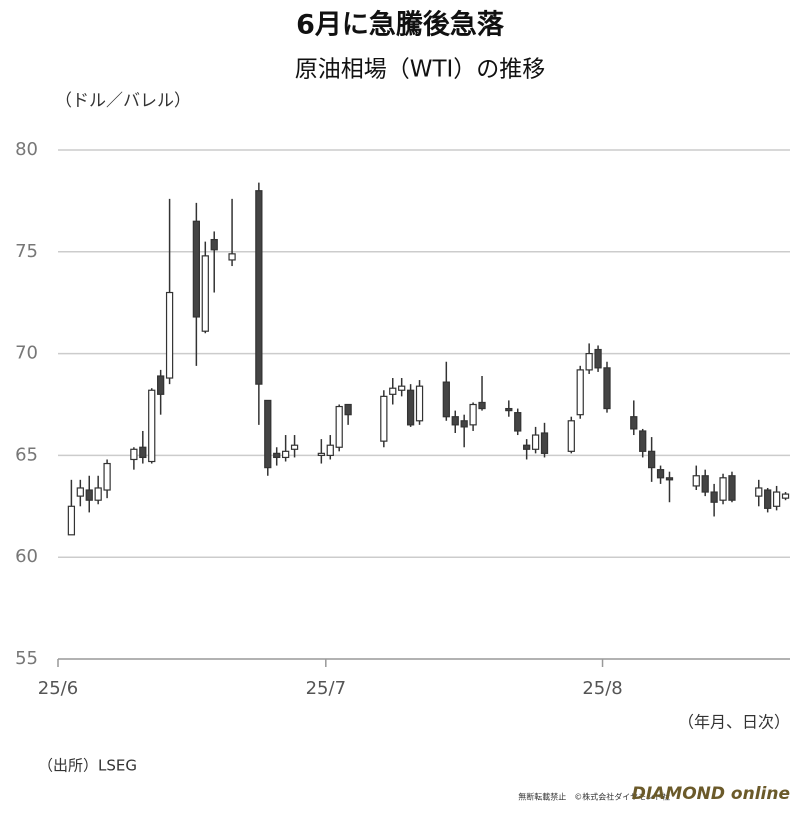 The height and width of the screenshot is (814, 800). I want to click on footer: 無断転載禁止 ©株式会社ダイヤモンド社, so click(594, 797).